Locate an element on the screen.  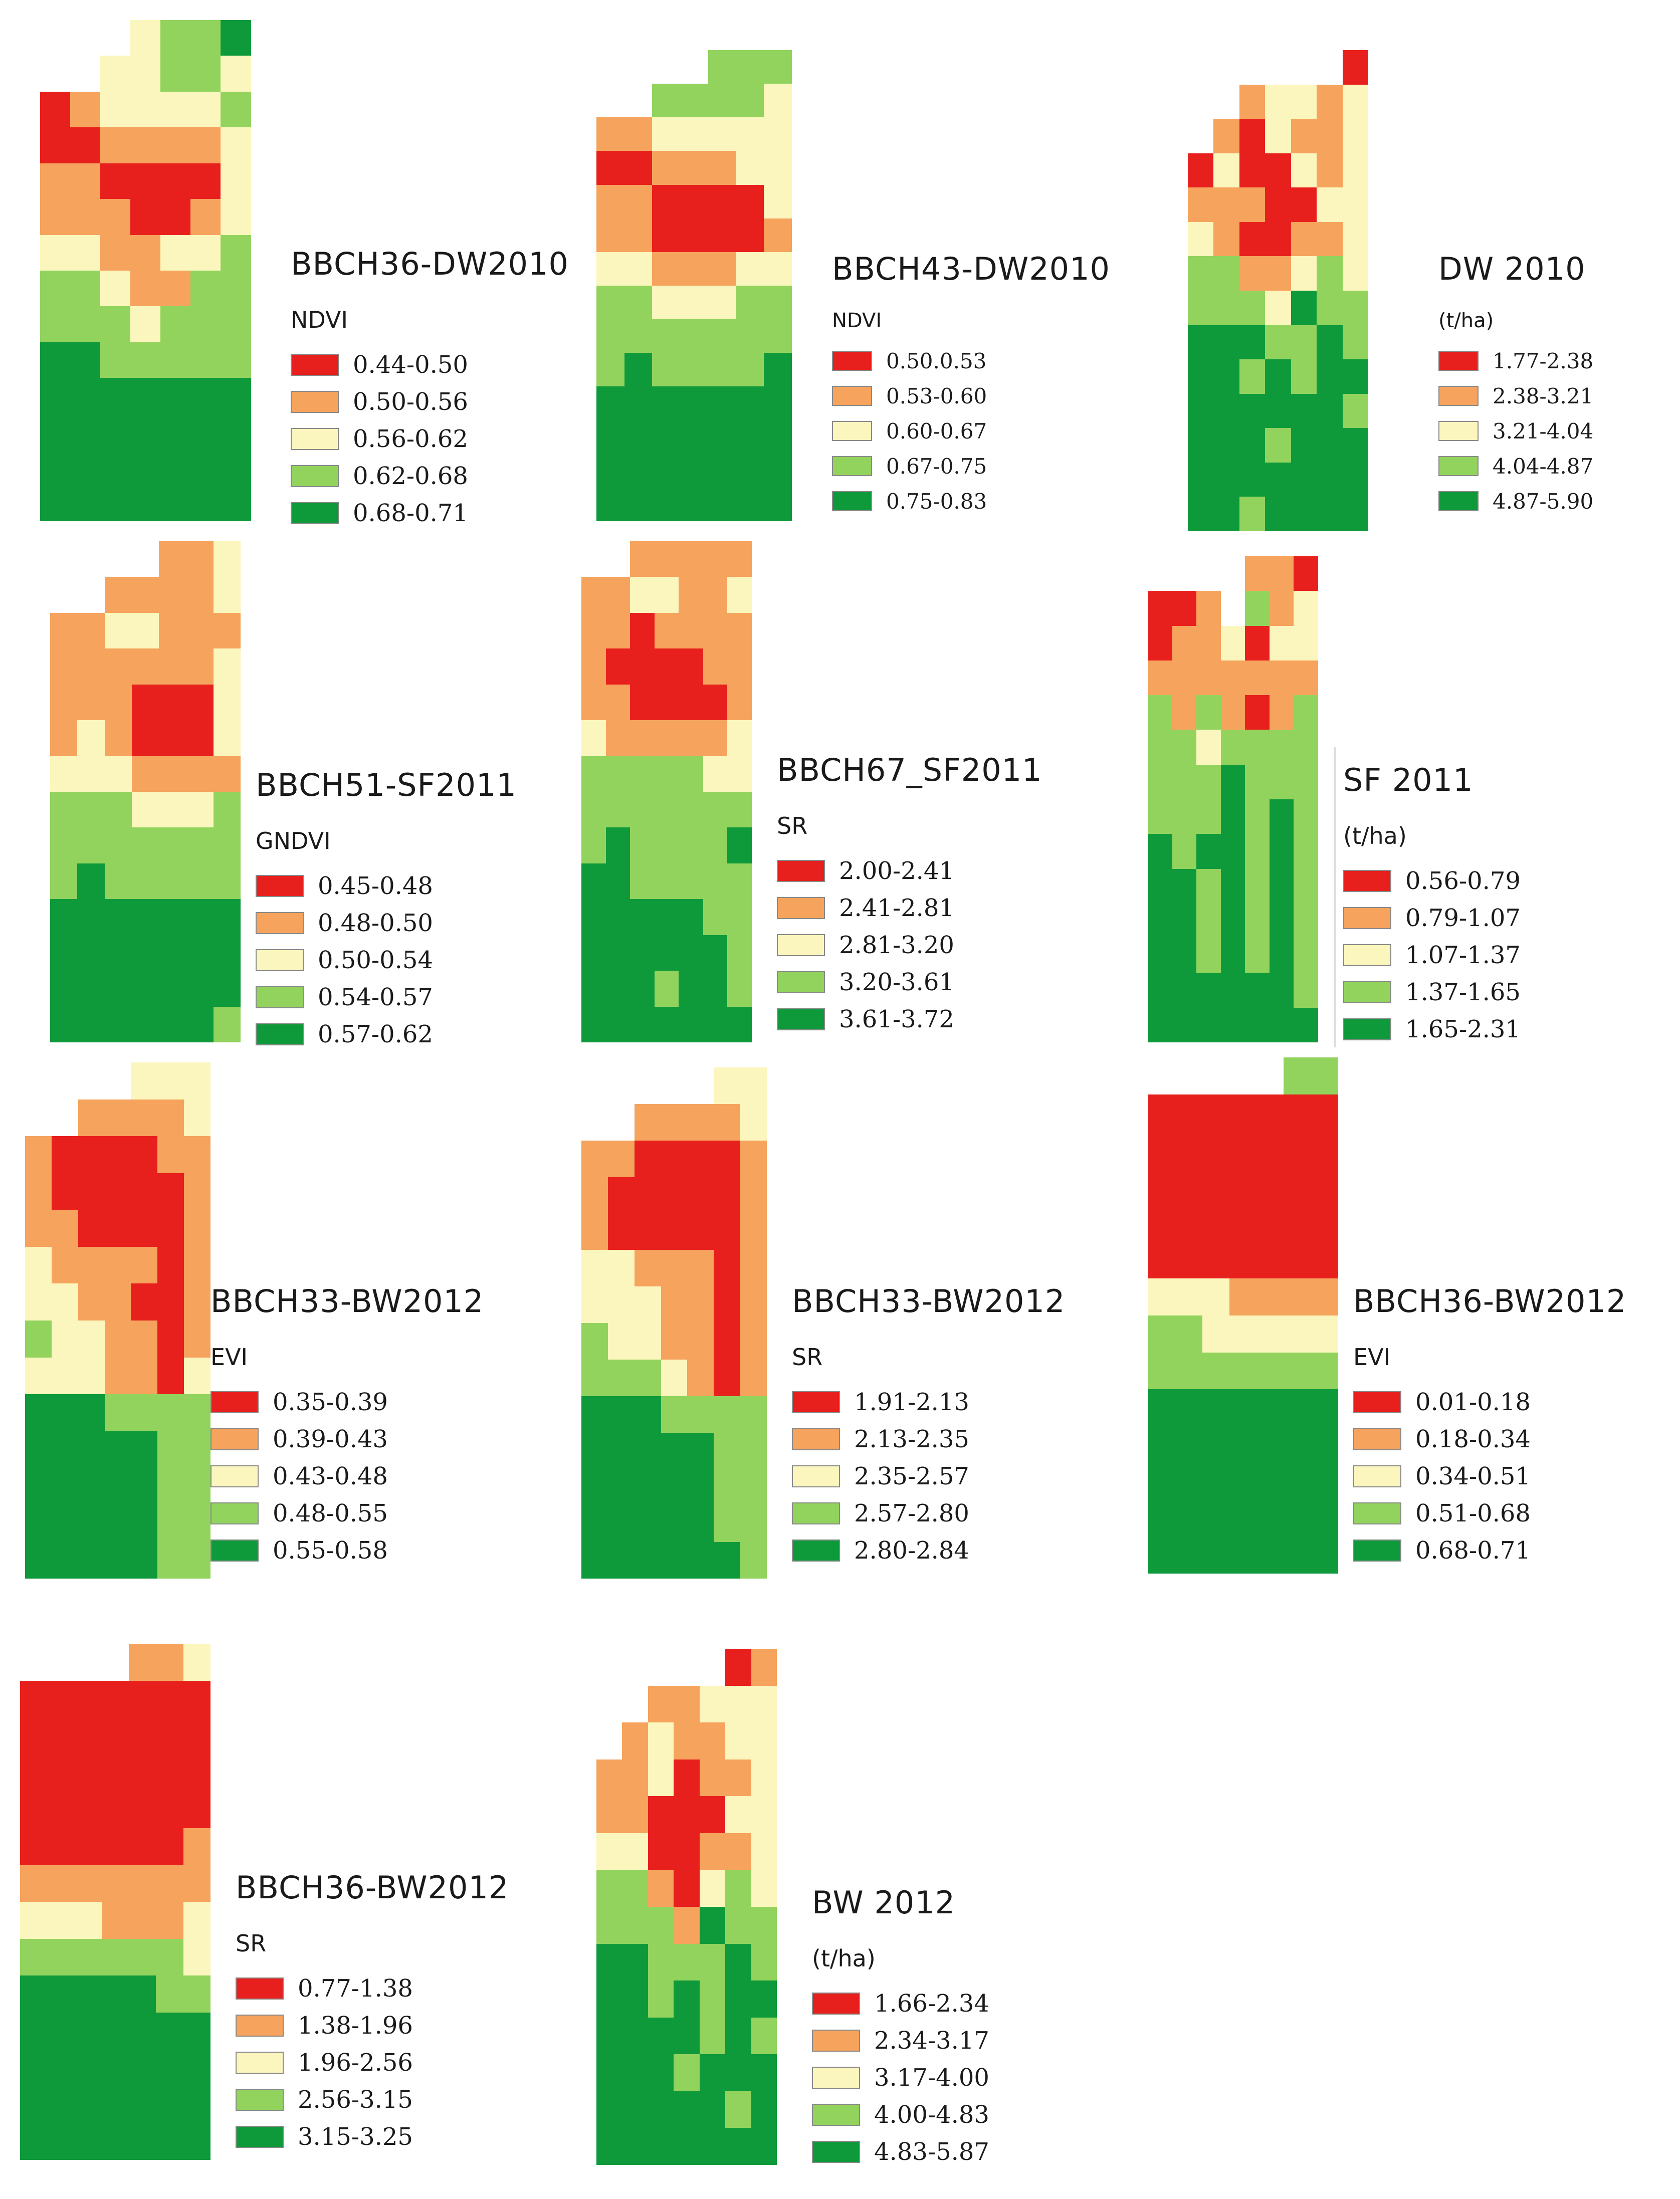
legend-item: 0.39-0.43 is located at coordinates (347, 1440).